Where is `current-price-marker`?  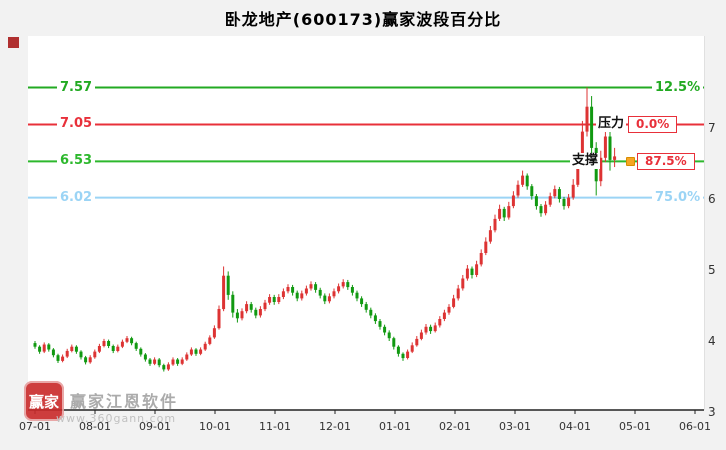
current-price-marker is located at coordinates (630, 162).